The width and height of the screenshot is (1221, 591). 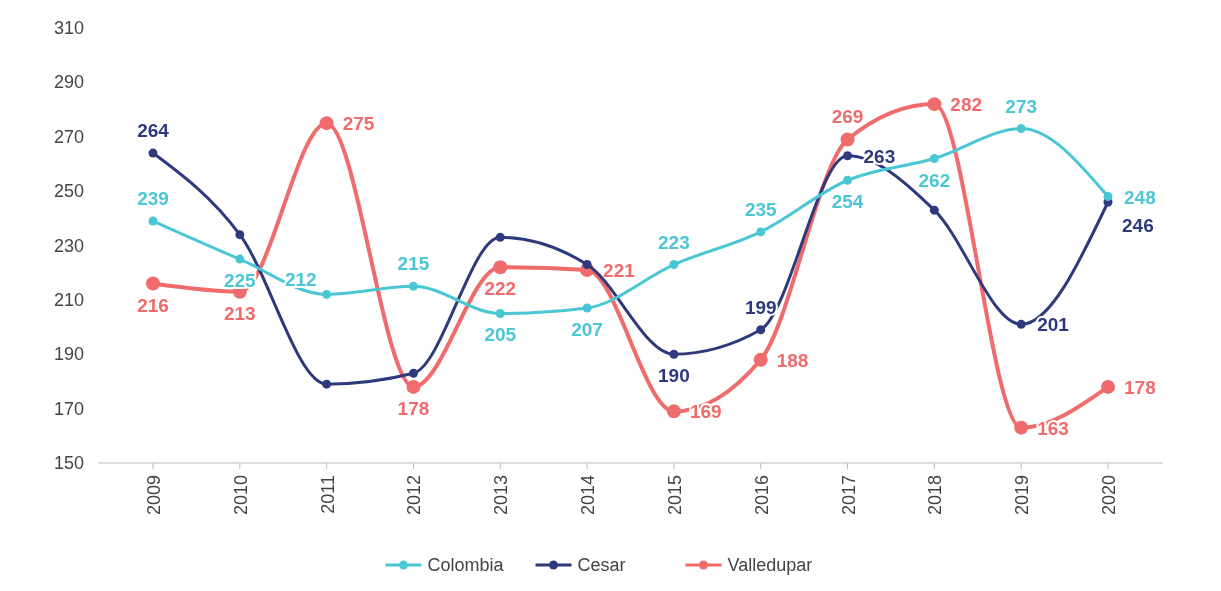 I want to click on data-label: 263, so click(x=879, y=156).